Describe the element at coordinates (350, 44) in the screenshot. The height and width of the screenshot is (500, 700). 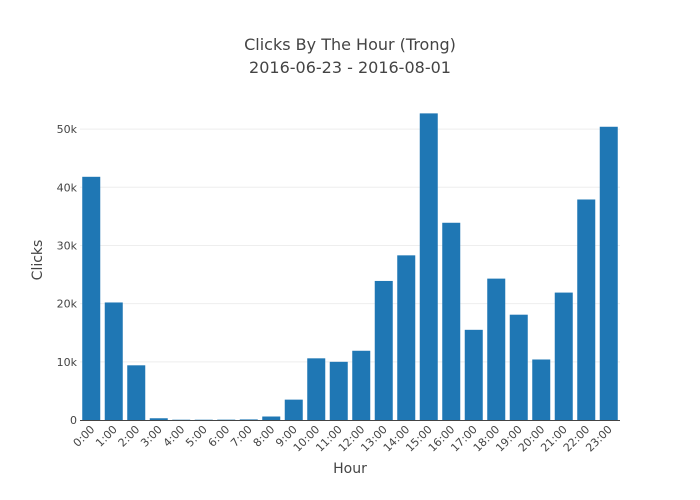
I see `chart-title: Clicks By The Hour (Trong)` at that location.